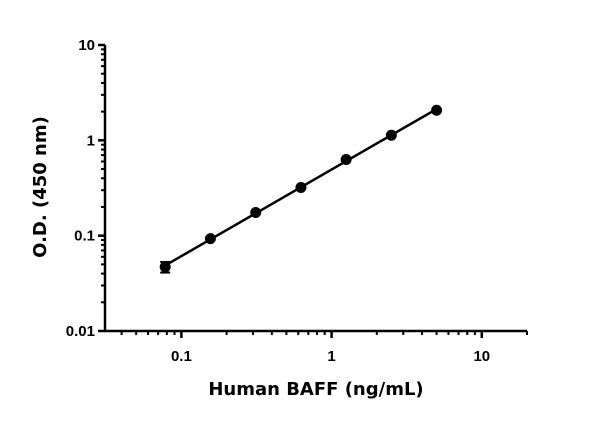 The image size is (600, 421). What do you see at coordinates (181, 356) in the screenshot?
I see `x-tick-label: 0.1` at bounding box center [181, 356].